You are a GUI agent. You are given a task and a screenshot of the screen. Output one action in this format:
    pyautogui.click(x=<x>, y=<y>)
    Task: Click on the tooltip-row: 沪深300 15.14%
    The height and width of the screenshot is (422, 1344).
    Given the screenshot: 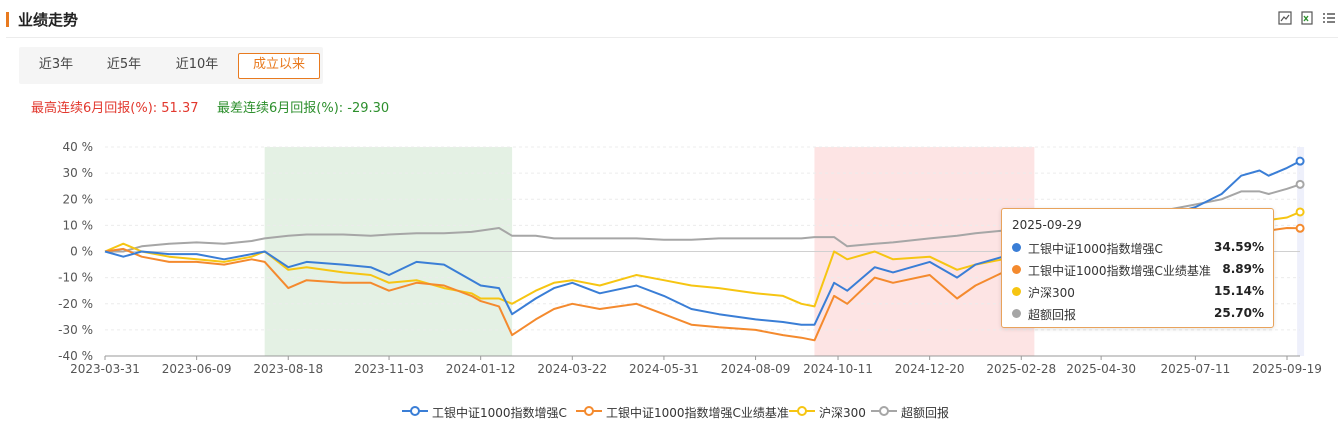 What is the action you would take?
    pyautogui.click(x=1138, y=292)
    